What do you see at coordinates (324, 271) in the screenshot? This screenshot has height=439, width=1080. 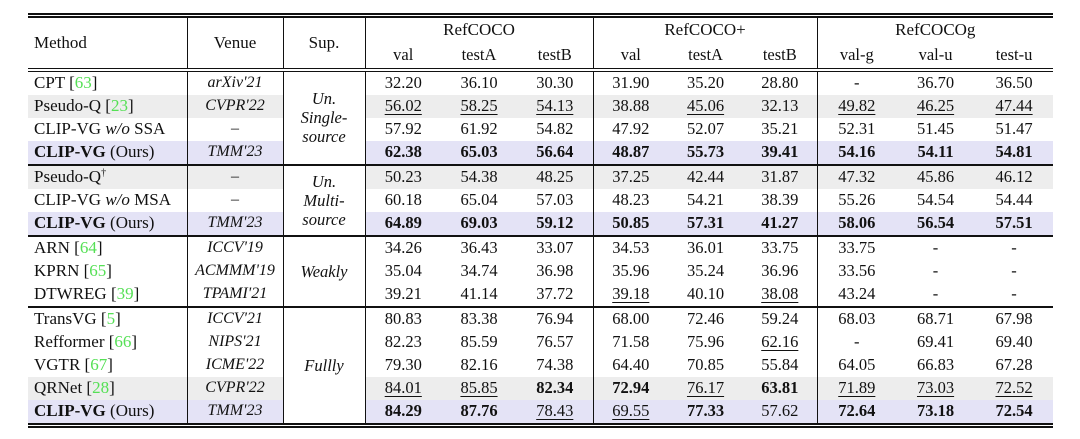 I see `supervision-cell: Weakly` at bounding box center [324, 271].